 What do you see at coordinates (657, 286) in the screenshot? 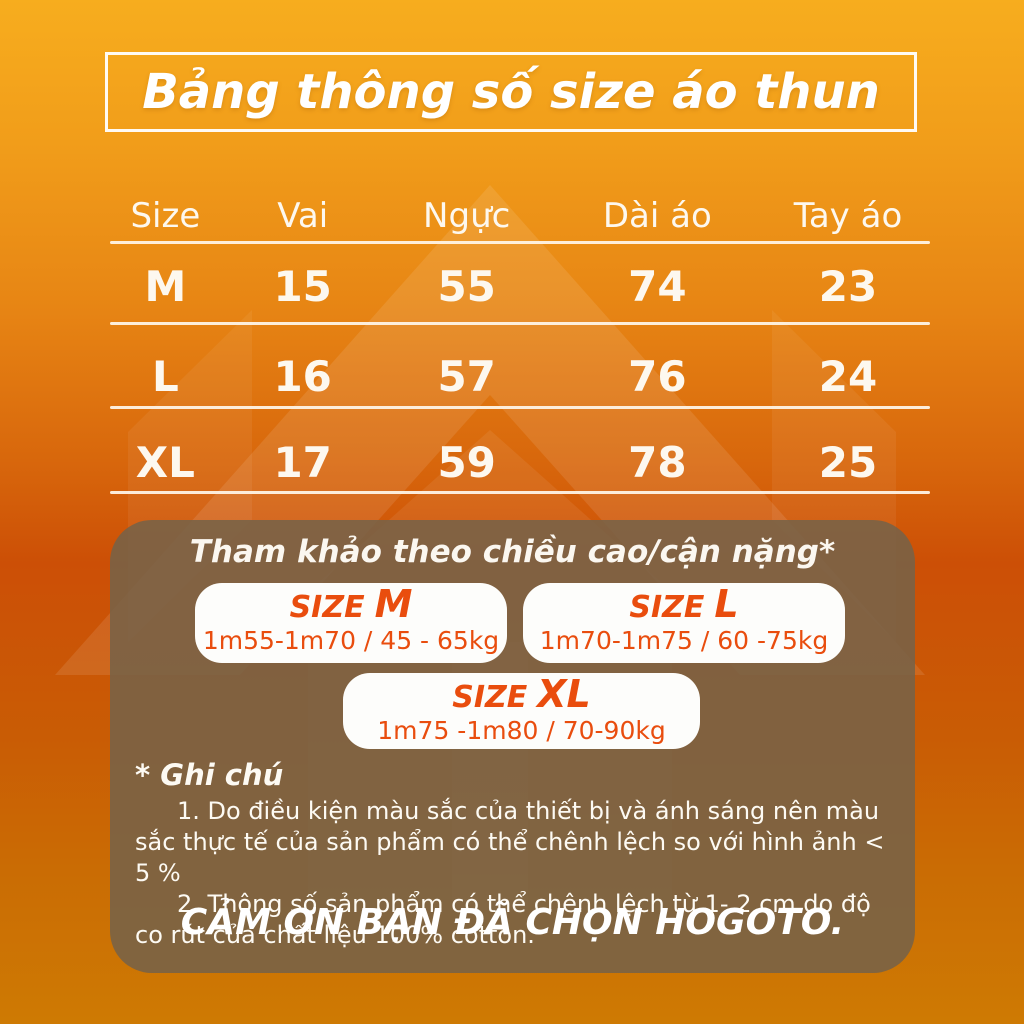
I see `row-m-dai-ao: 74` at bounding box center [657, 286].